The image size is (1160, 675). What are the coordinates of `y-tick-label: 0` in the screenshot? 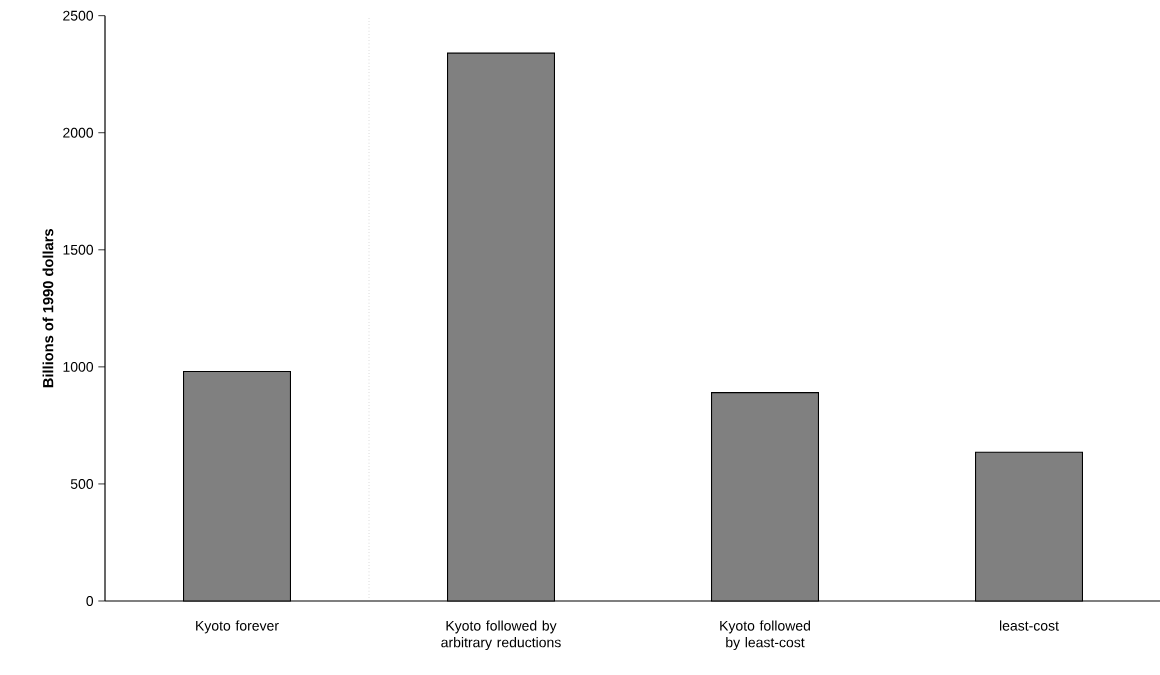 It's located at (90, 601).